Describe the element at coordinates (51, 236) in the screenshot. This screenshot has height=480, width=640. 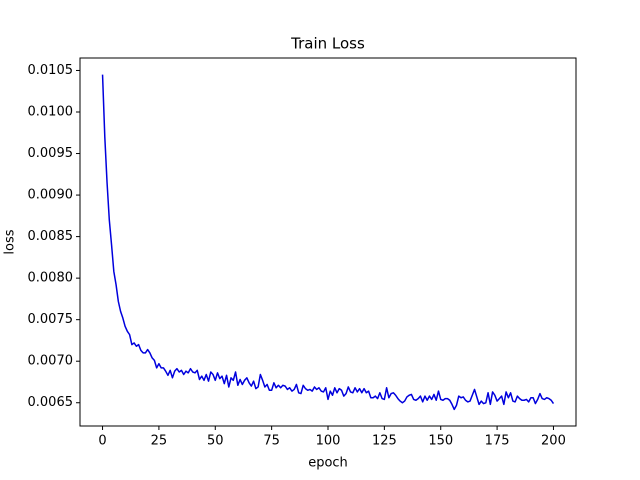
I see `y-tick-label: 0.0085` at that location.